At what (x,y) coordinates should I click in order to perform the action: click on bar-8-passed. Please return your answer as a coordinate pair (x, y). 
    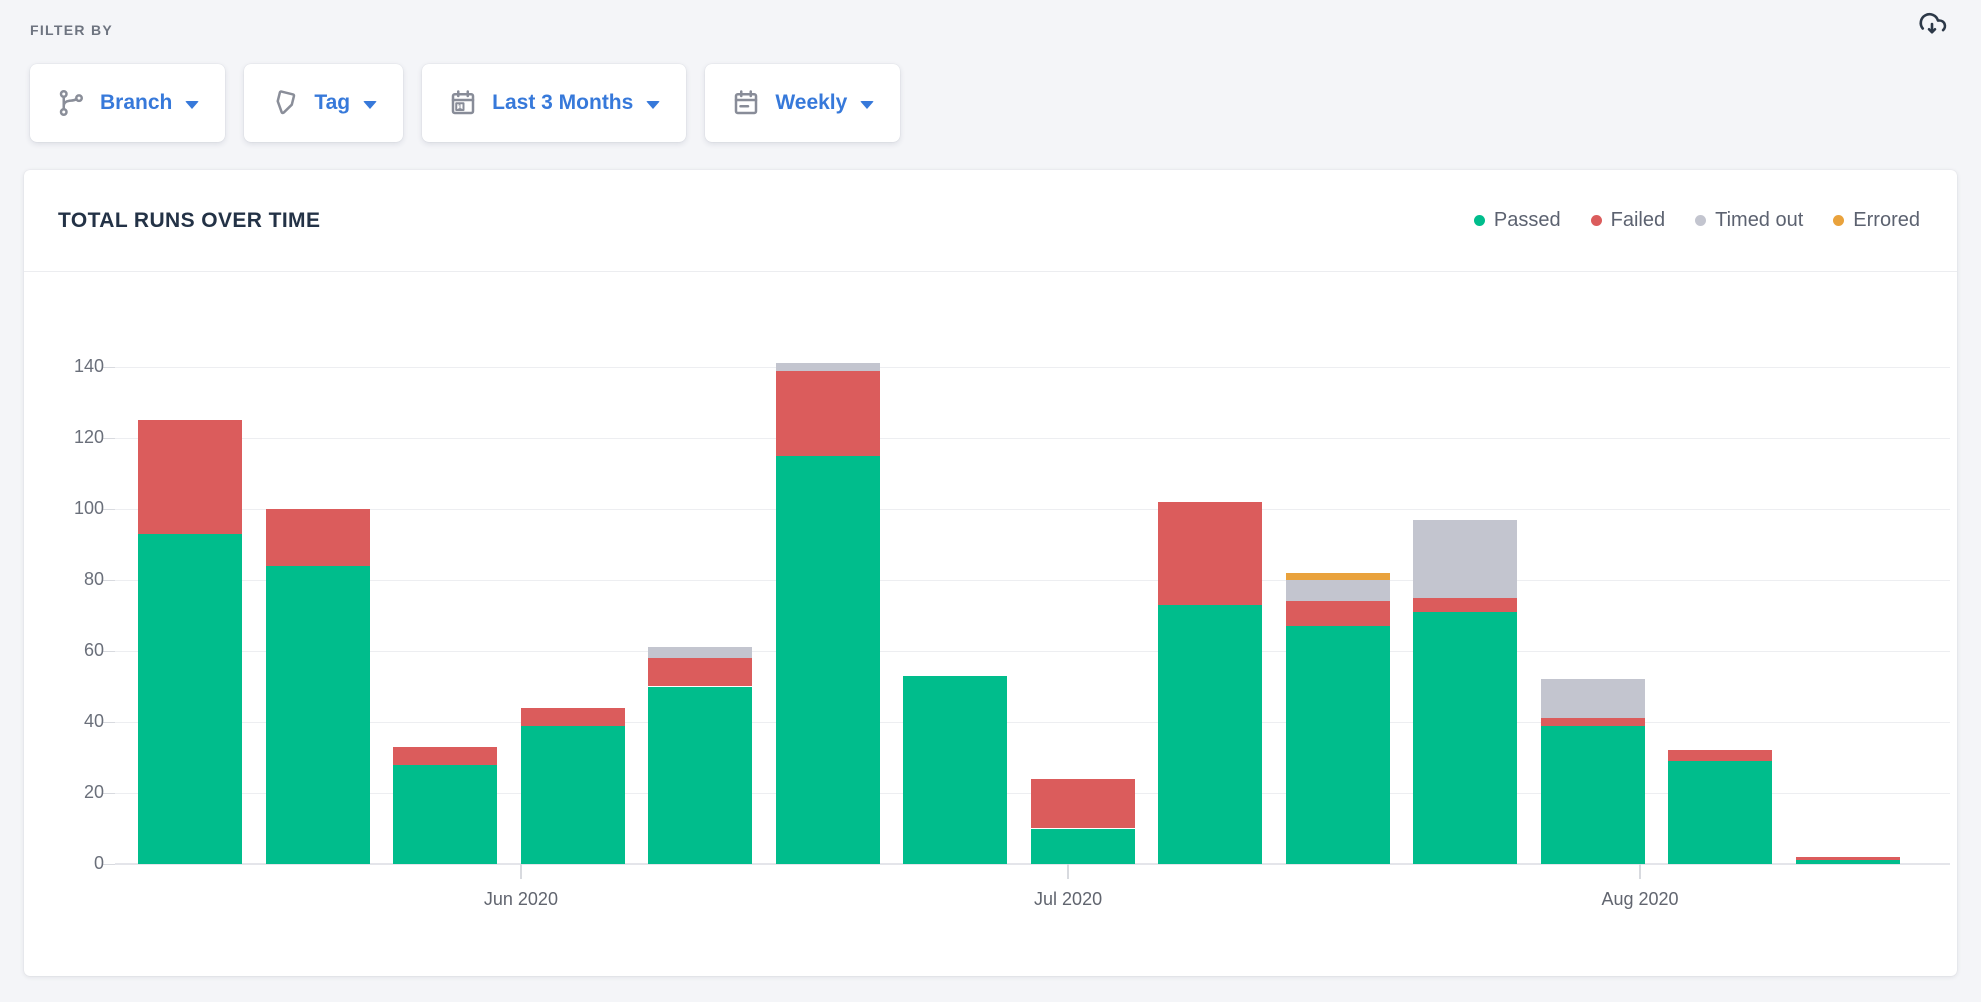
    Looking at the image, I should click on (1082, 846).